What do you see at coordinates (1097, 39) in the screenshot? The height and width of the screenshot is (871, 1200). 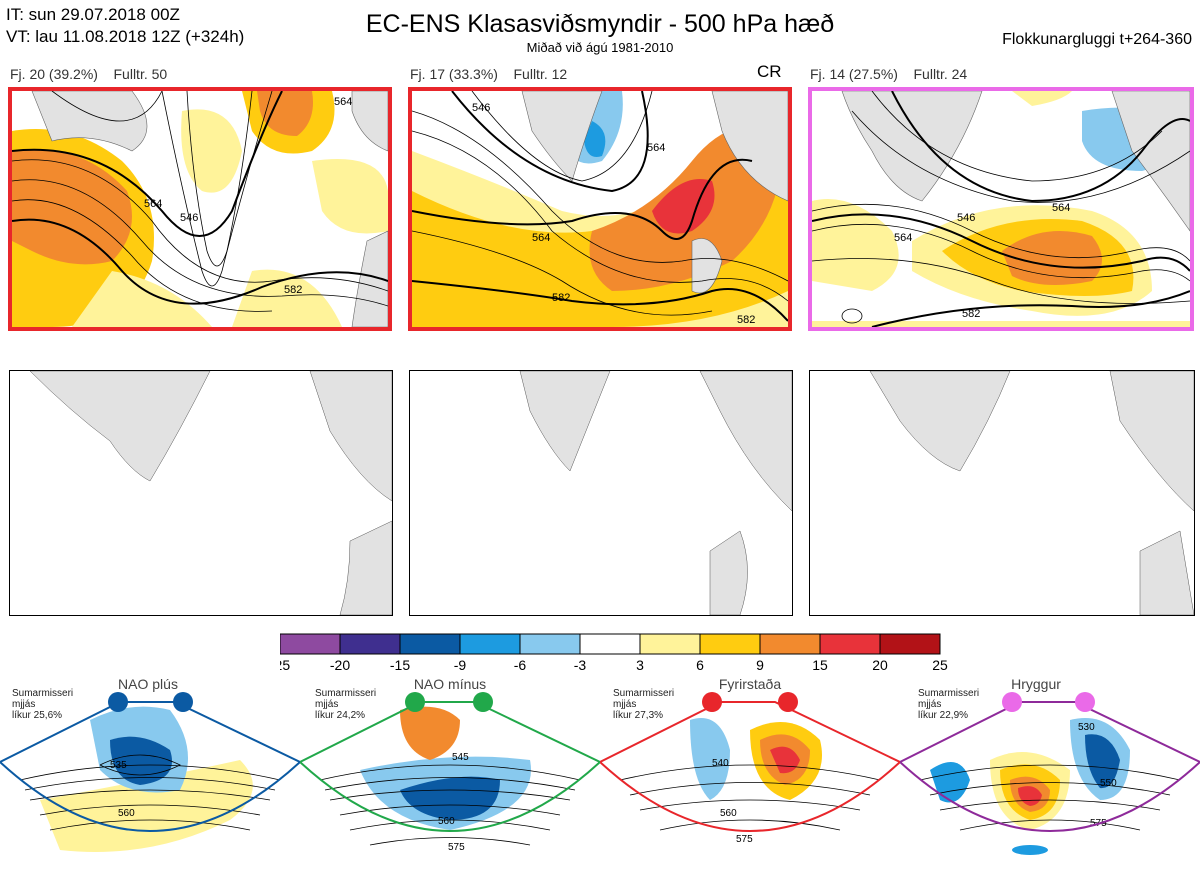 I see `cluster-window: Flokkunargluggi t+264-360` at bounding box center [1097, 39].